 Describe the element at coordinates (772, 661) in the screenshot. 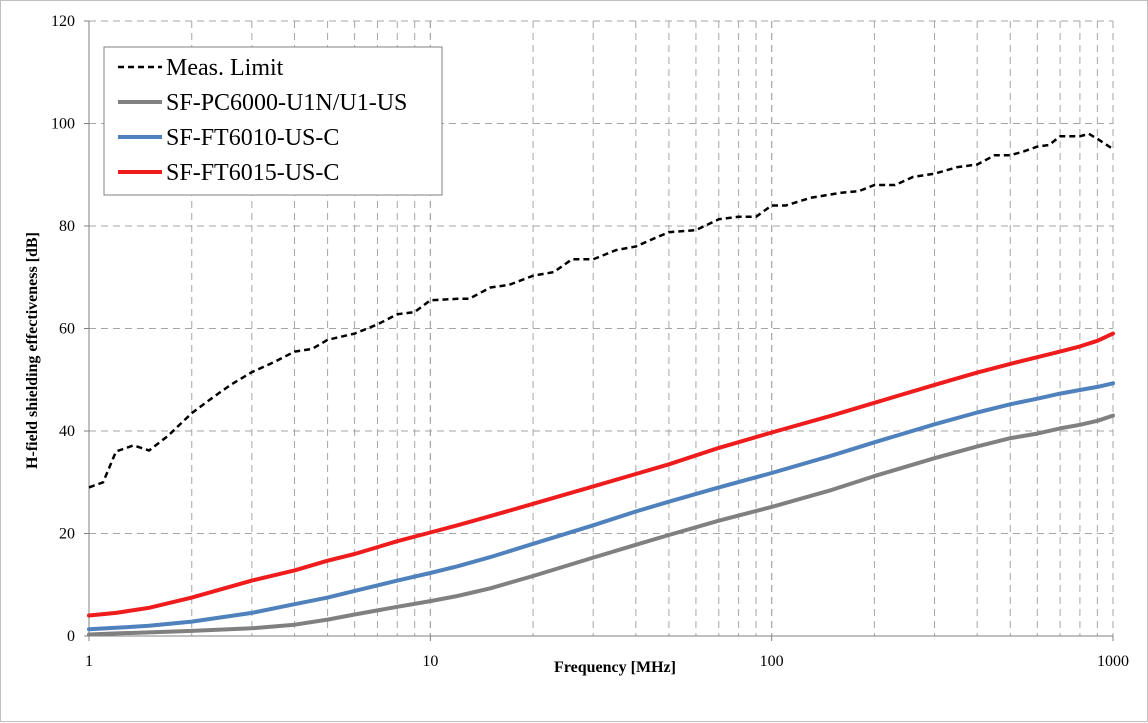

I see `x-tick-label: 100` at that location.